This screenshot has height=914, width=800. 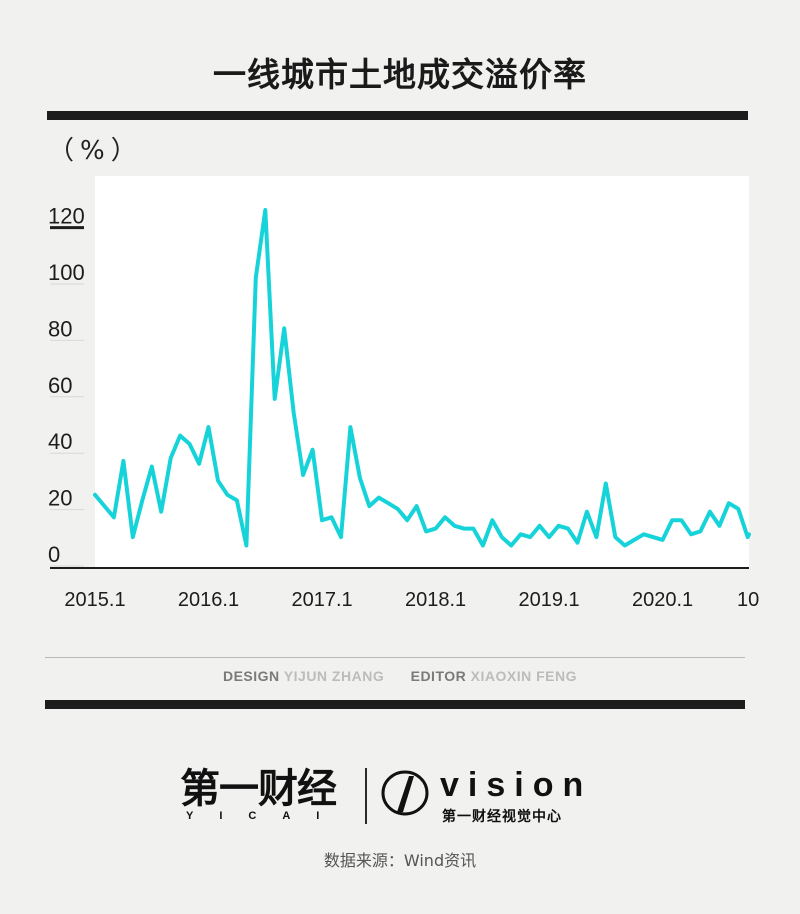 What do you see at coordinates (366, 796) in the screenshot?
I see `brand-separator` at bounding box center [366, 796].